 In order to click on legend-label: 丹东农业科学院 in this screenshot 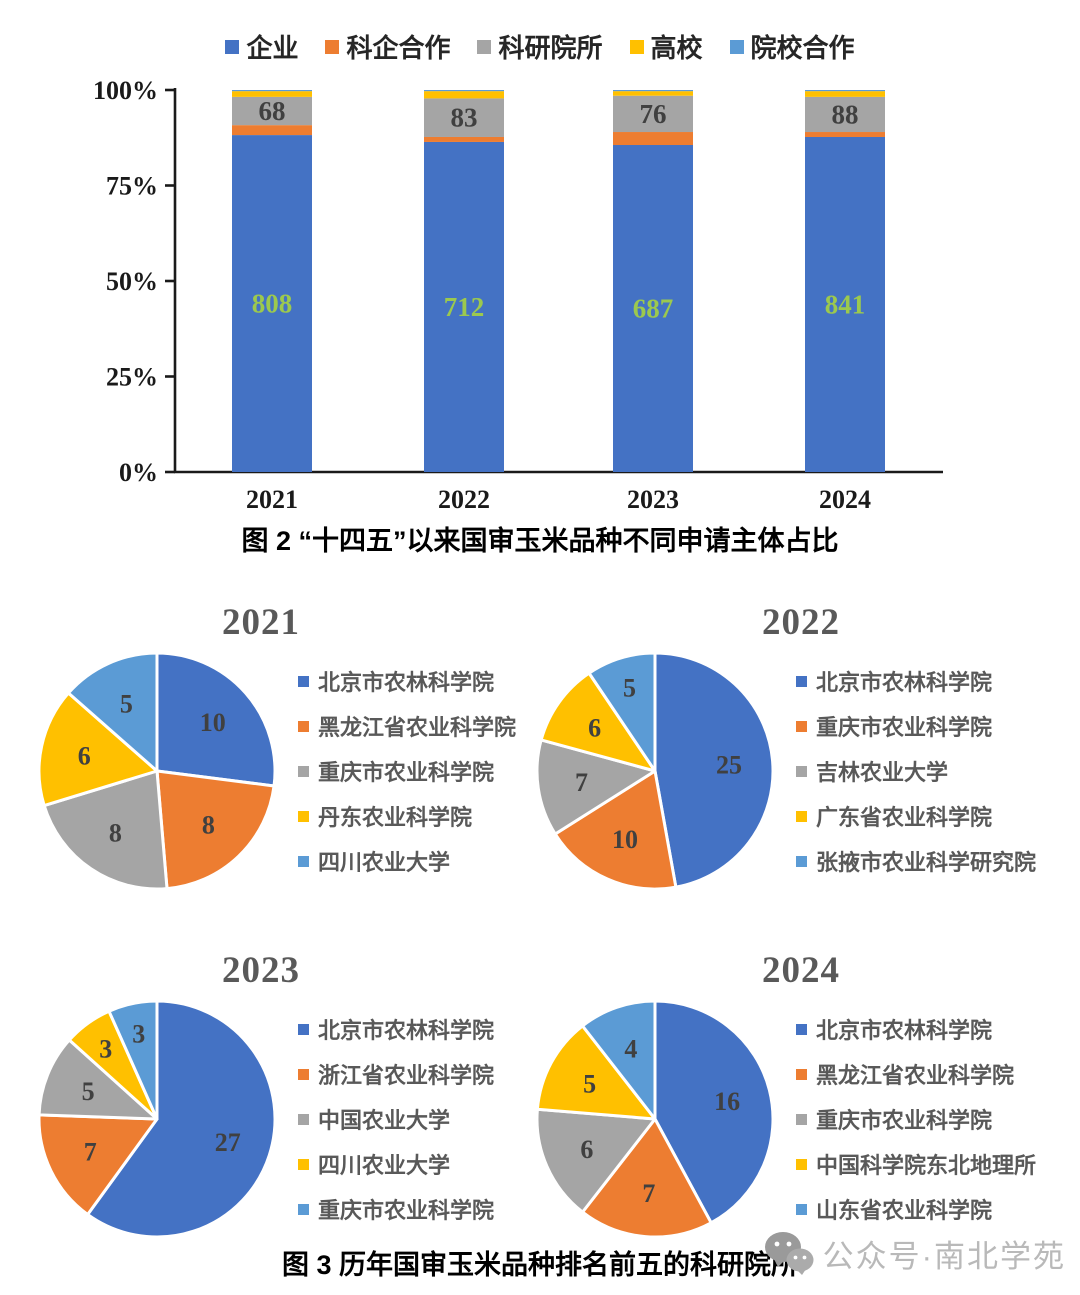, I will do `click(395, 817)`.